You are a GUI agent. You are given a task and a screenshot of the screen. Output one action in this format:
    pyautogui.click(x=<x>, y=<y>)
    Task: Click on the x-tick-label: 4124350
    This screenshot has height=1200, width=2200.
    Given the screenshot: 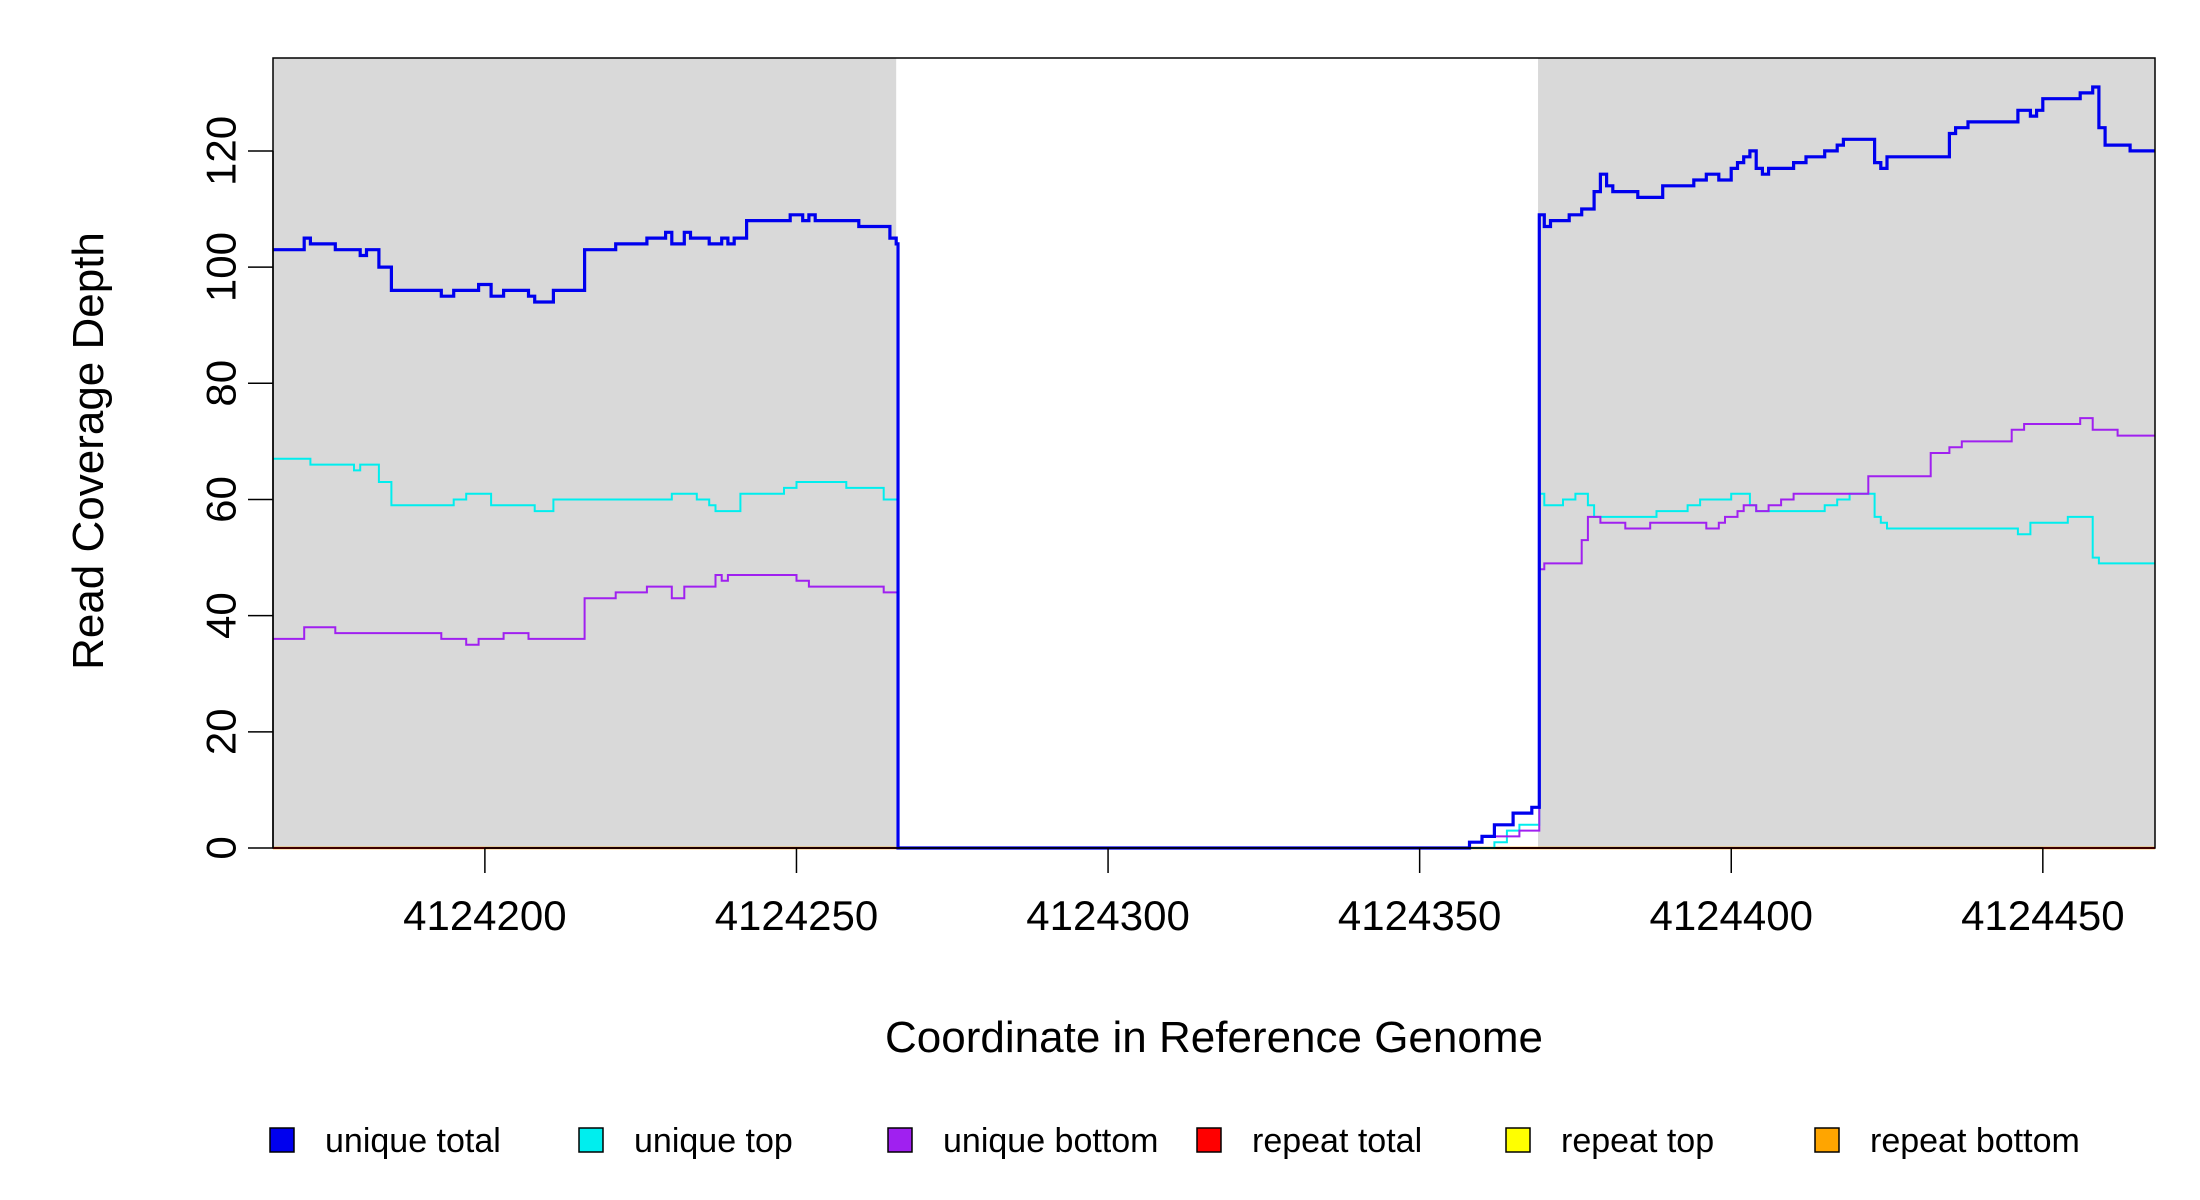 What is the action you would take?
    pyautogui.click(x=1420, y=915)
    